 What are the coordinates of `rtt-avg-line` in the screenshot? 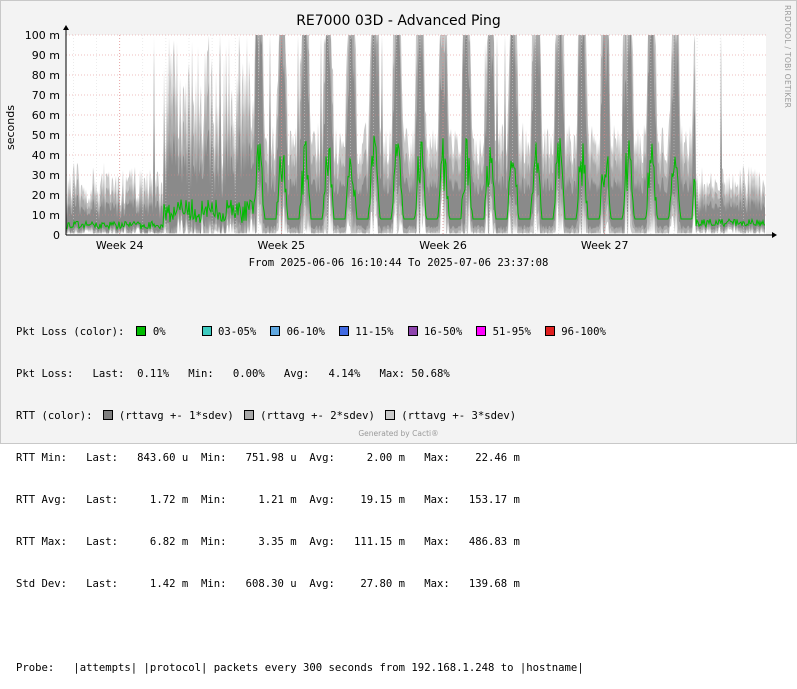 It's located at (415, 183).